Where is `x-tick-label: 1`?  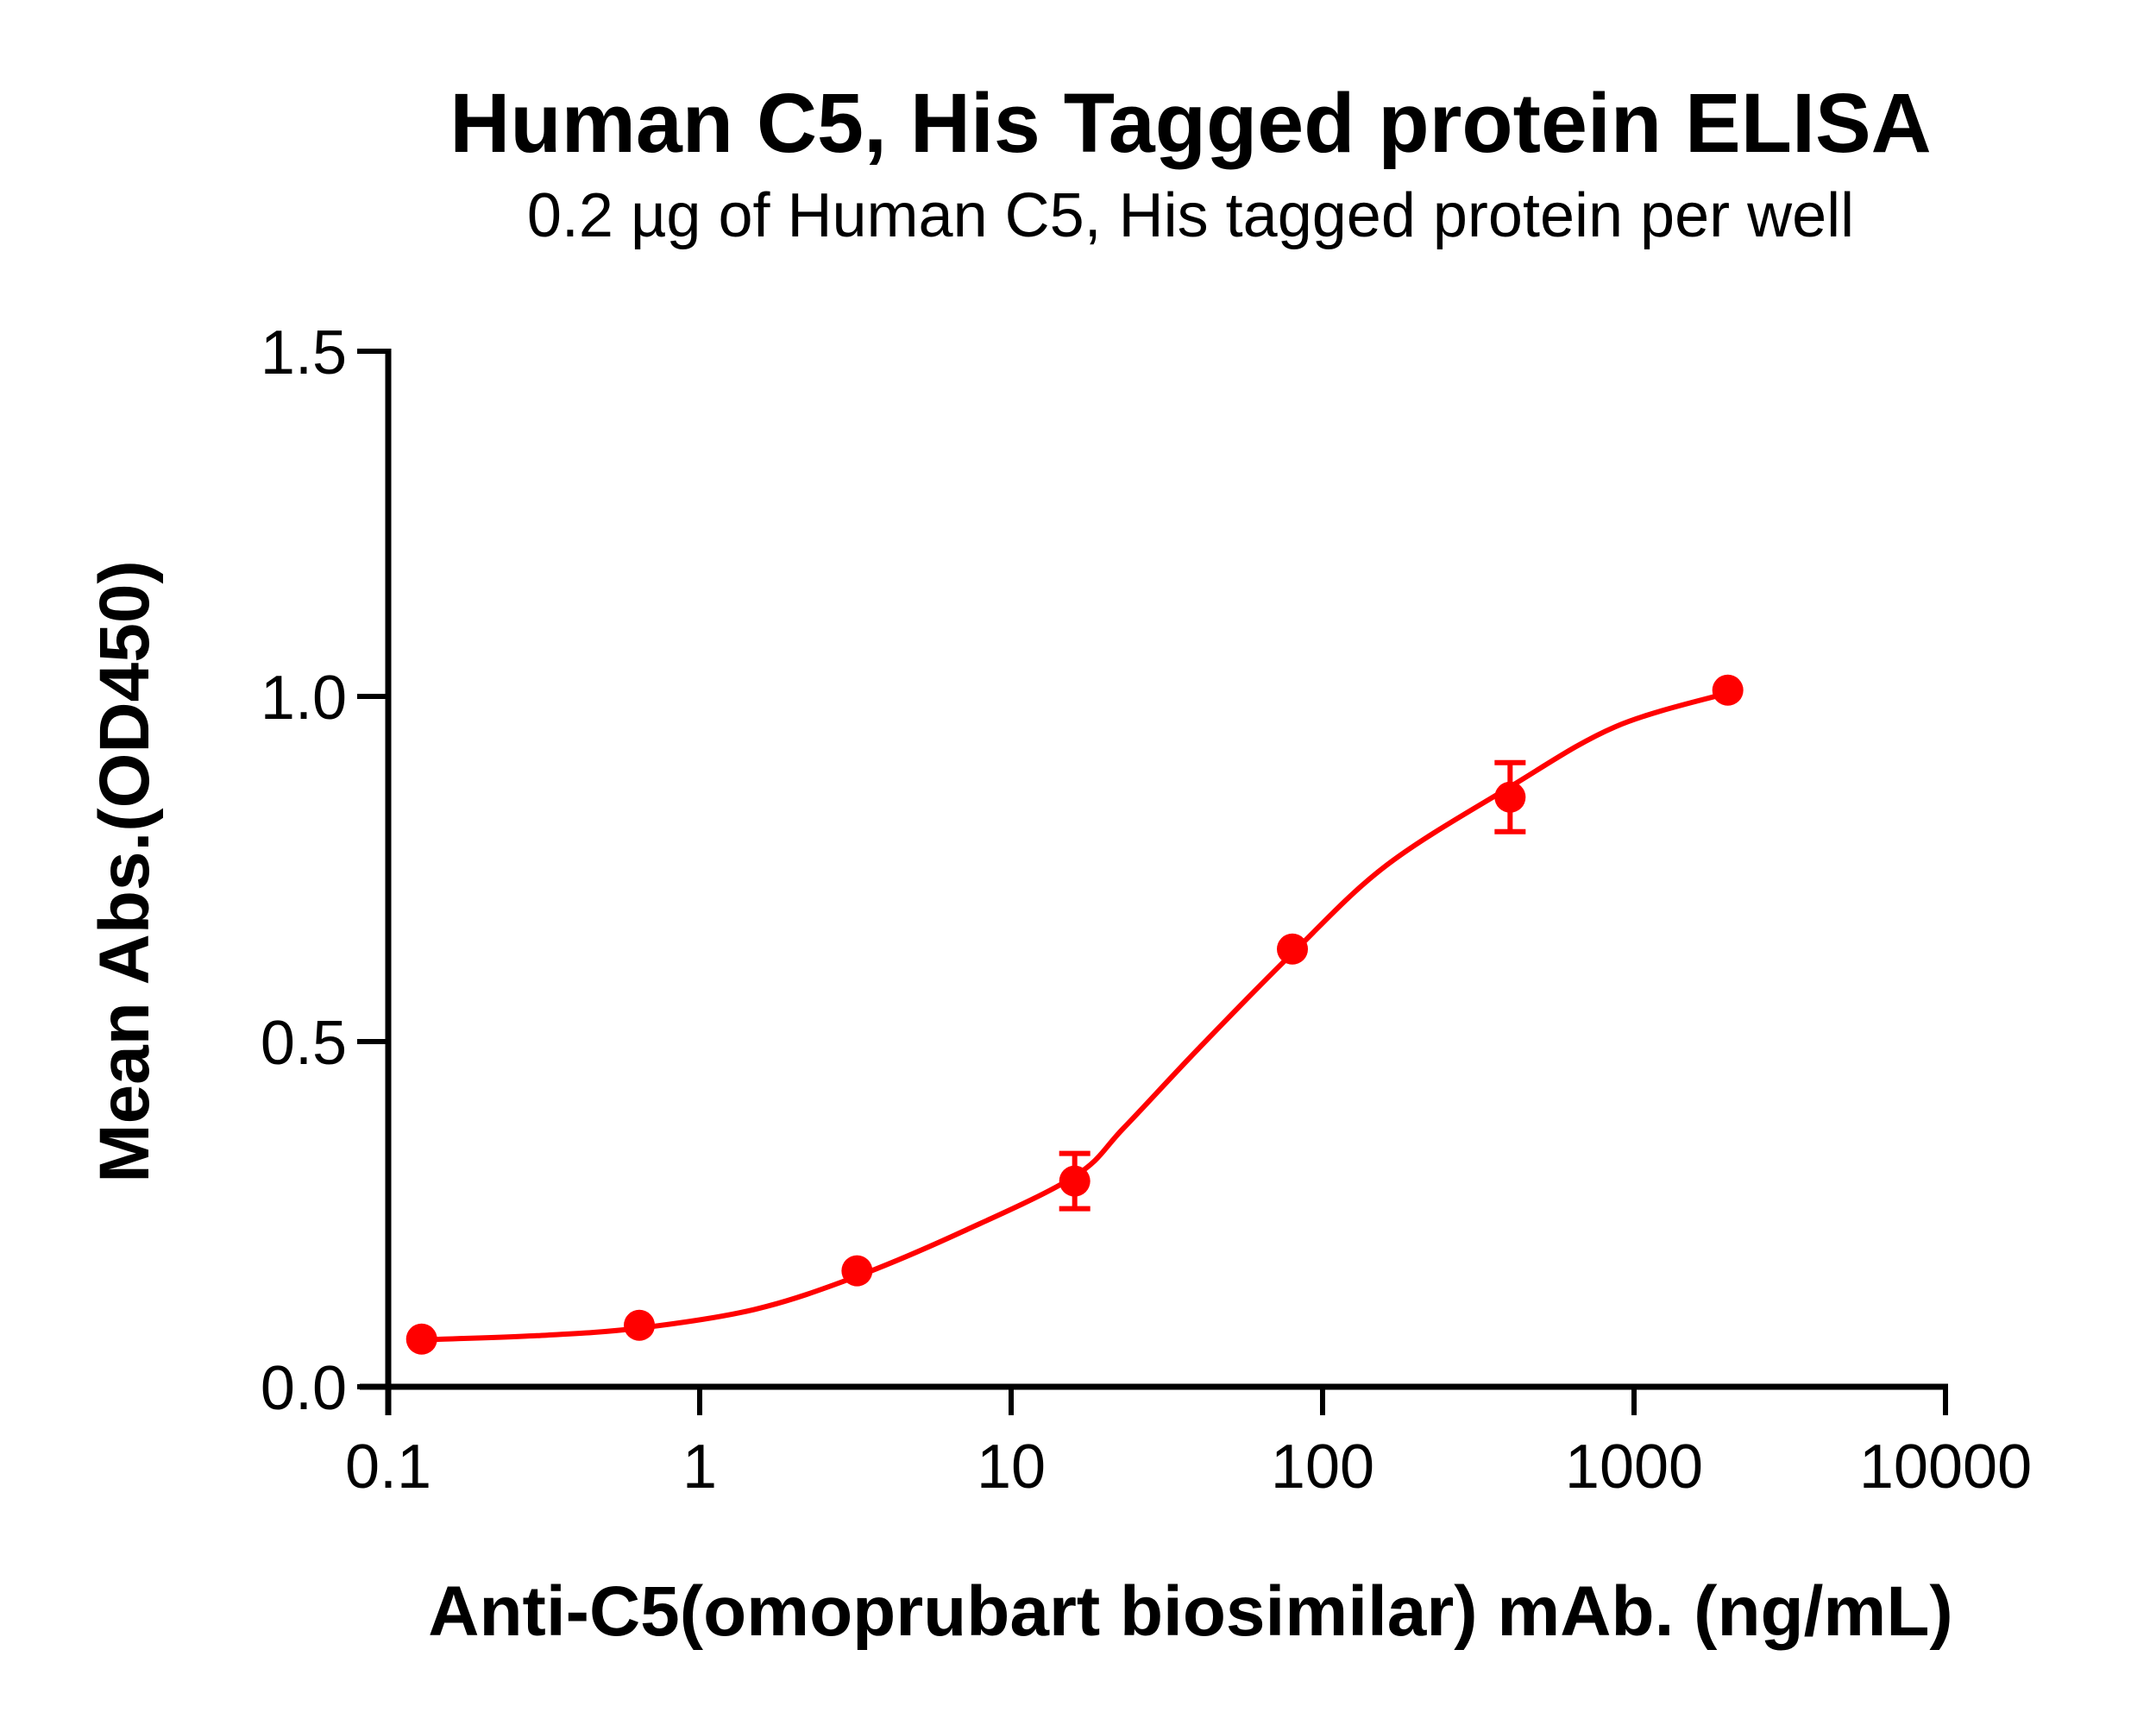 x-tick-label: 1 is located at coordinates (700, 1467).